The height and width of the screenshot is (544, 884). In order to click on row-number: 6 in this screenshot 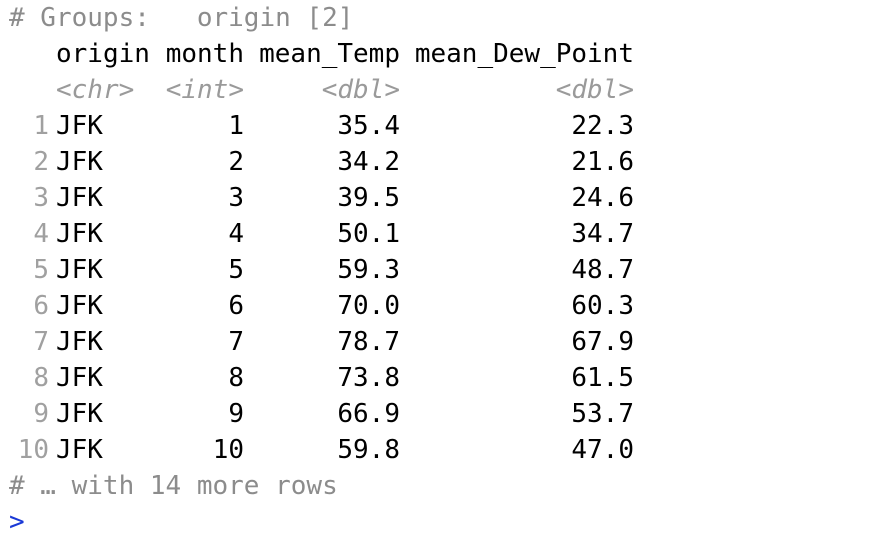, I will do `click(41, 306)`.